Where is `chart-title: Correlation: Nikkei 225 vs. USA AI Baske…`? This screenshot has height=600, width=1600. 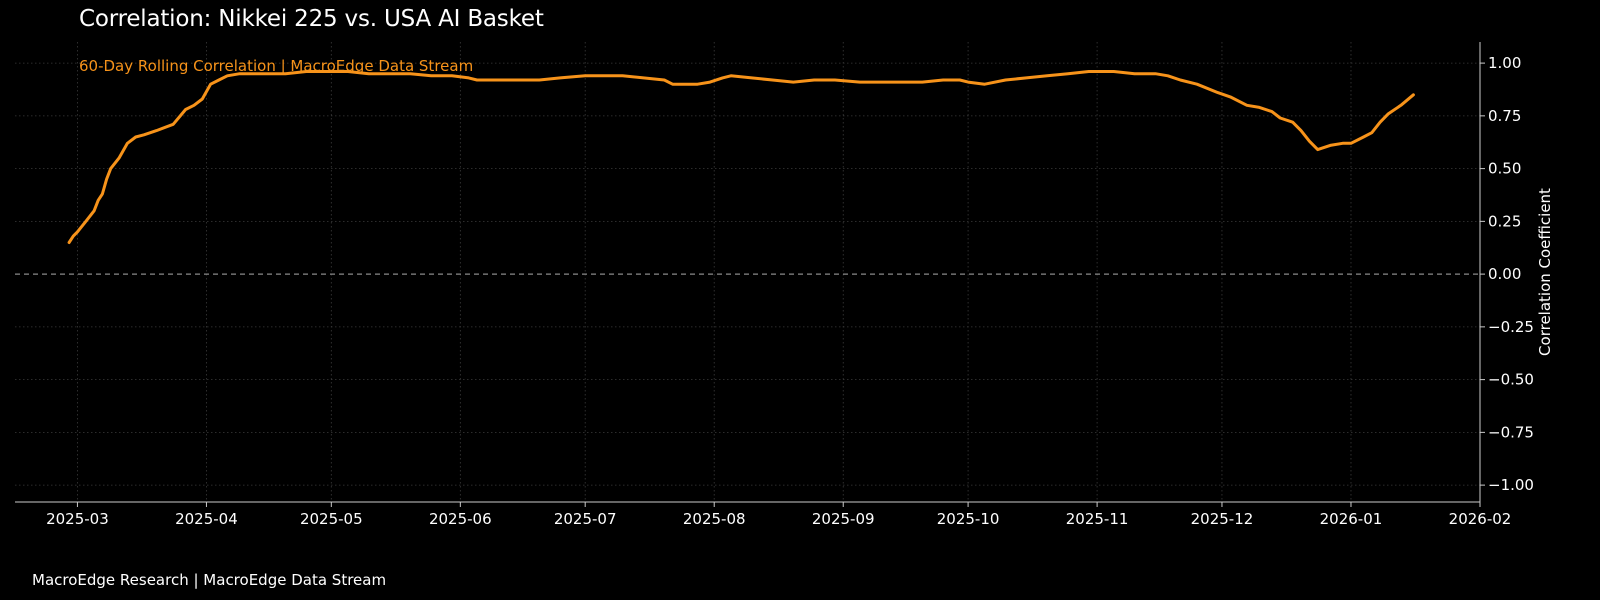
chart-title: Correlation: Nikkei 225 vs. USA AI Baske… is located at coordinates (311, 19).